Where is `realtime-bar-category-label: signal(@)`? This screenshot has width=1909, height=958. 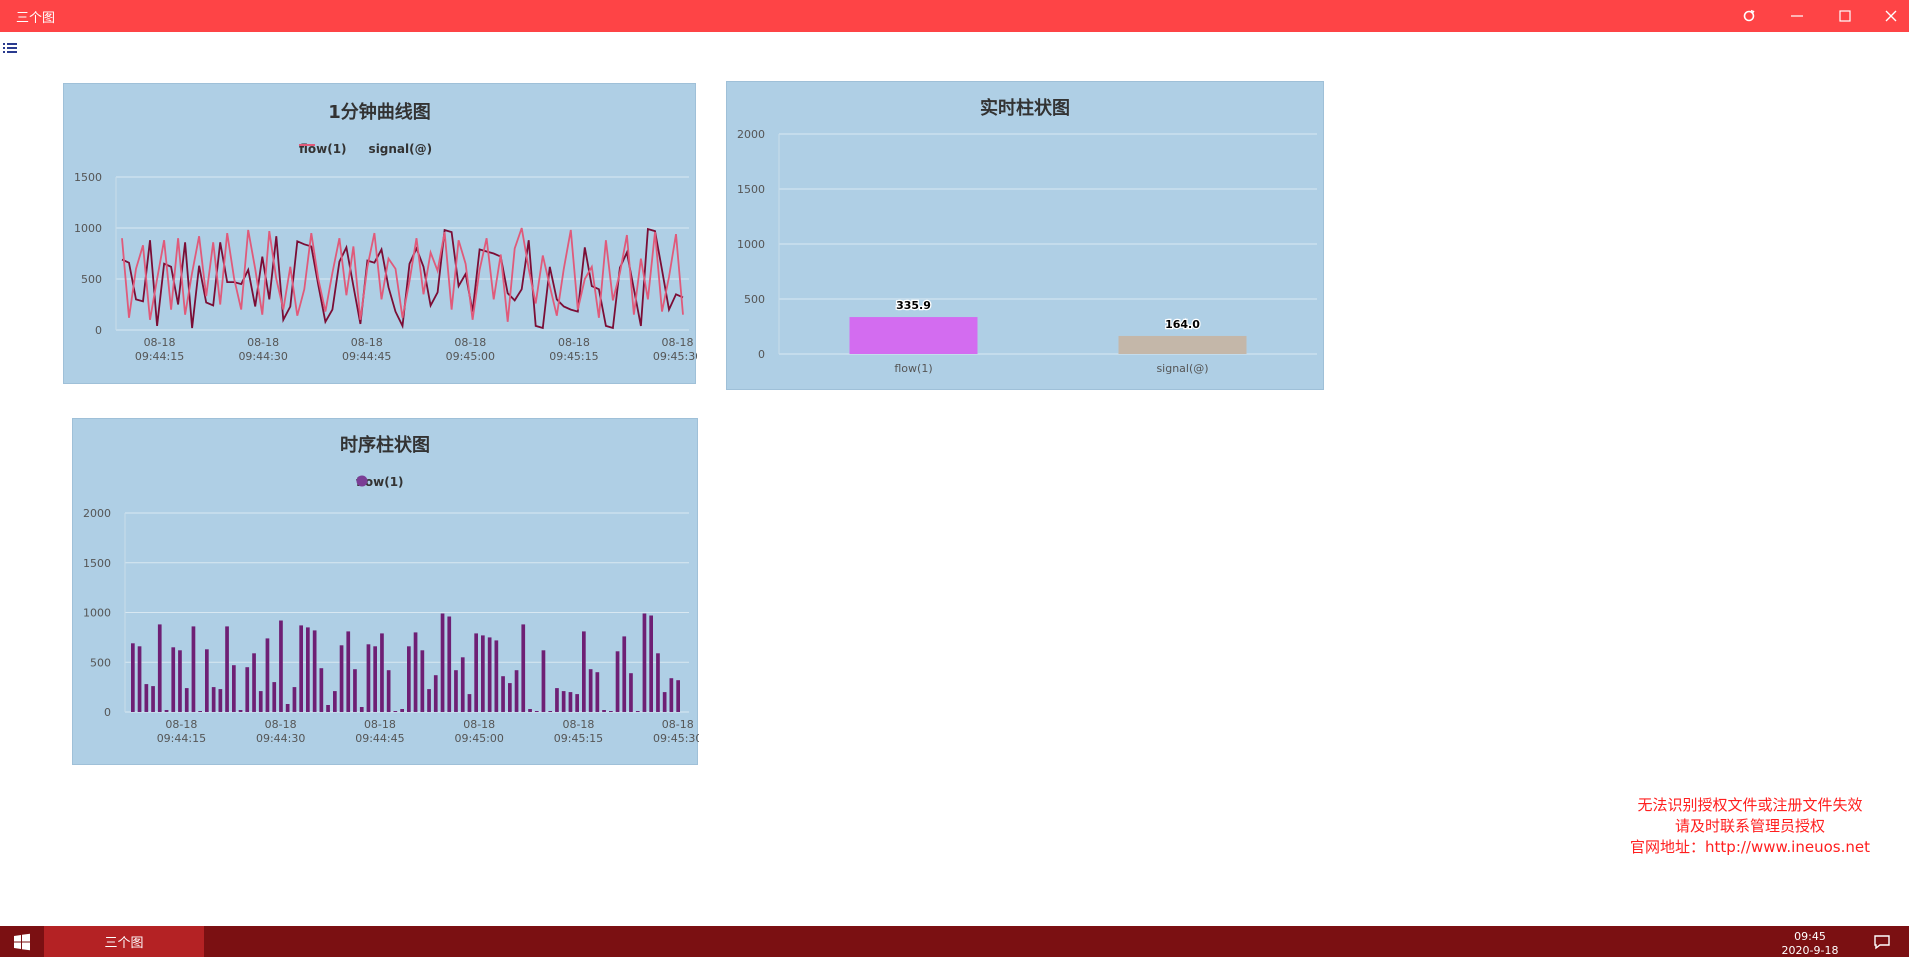 realtime-bar-category-label: signal(@) is located at coordinates (1182, 368).